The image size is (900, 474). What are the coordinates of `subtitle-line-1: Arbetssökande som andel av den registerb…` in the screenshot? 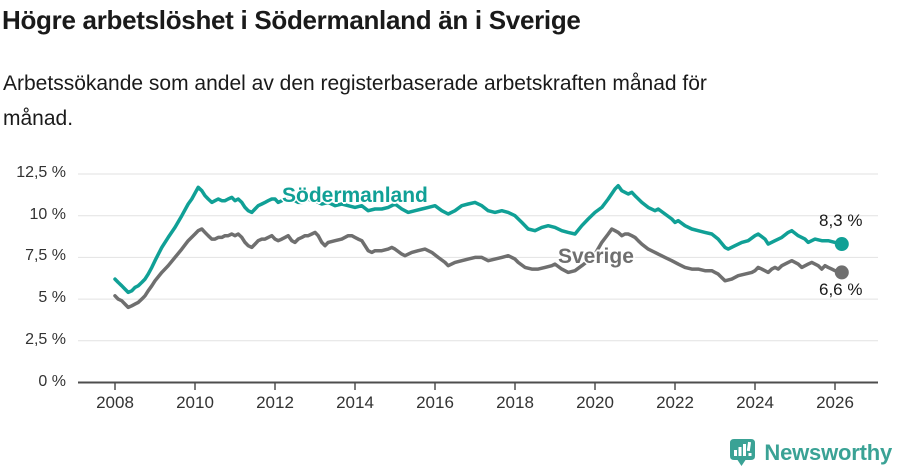 It's located at (355, 83).